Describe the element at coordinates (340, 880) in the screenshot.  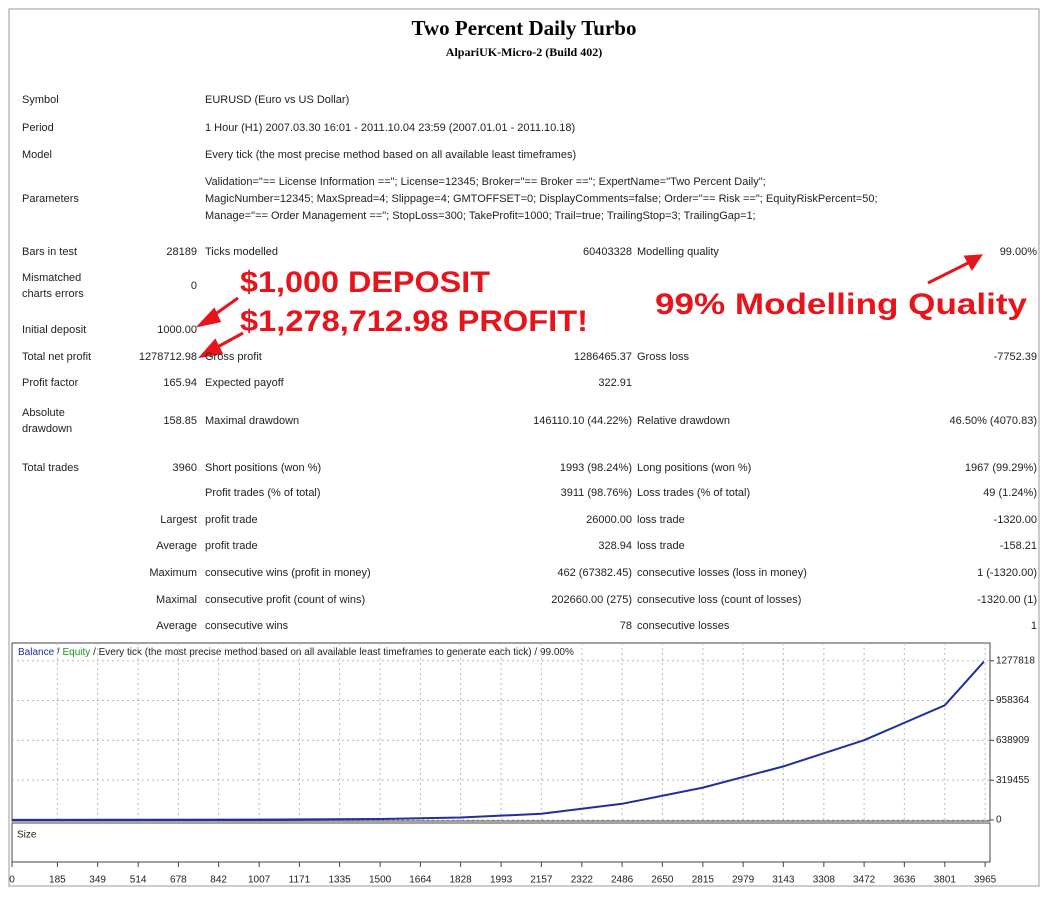
I see `x-tick-label: 1335` at that location.